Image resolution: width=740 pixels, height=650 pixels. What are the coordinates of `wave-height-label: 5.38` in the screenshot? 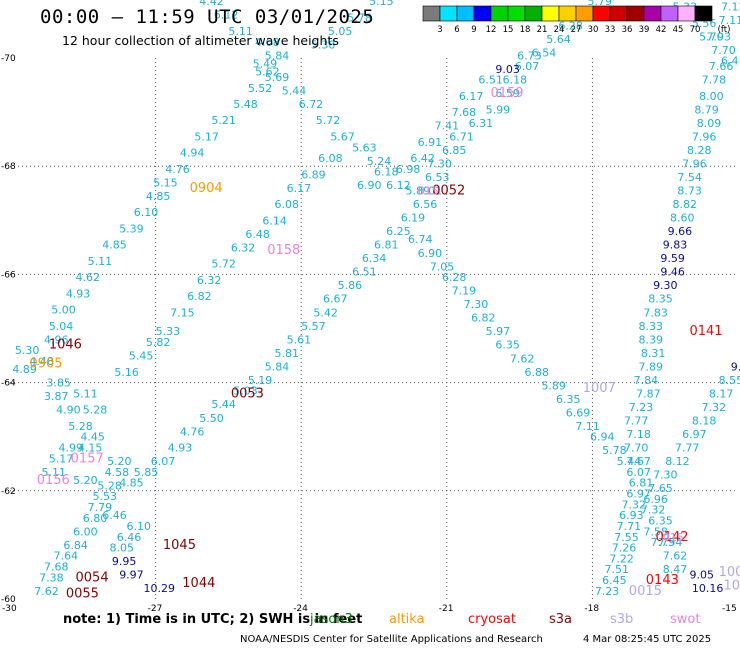 It's located at (323, 44).